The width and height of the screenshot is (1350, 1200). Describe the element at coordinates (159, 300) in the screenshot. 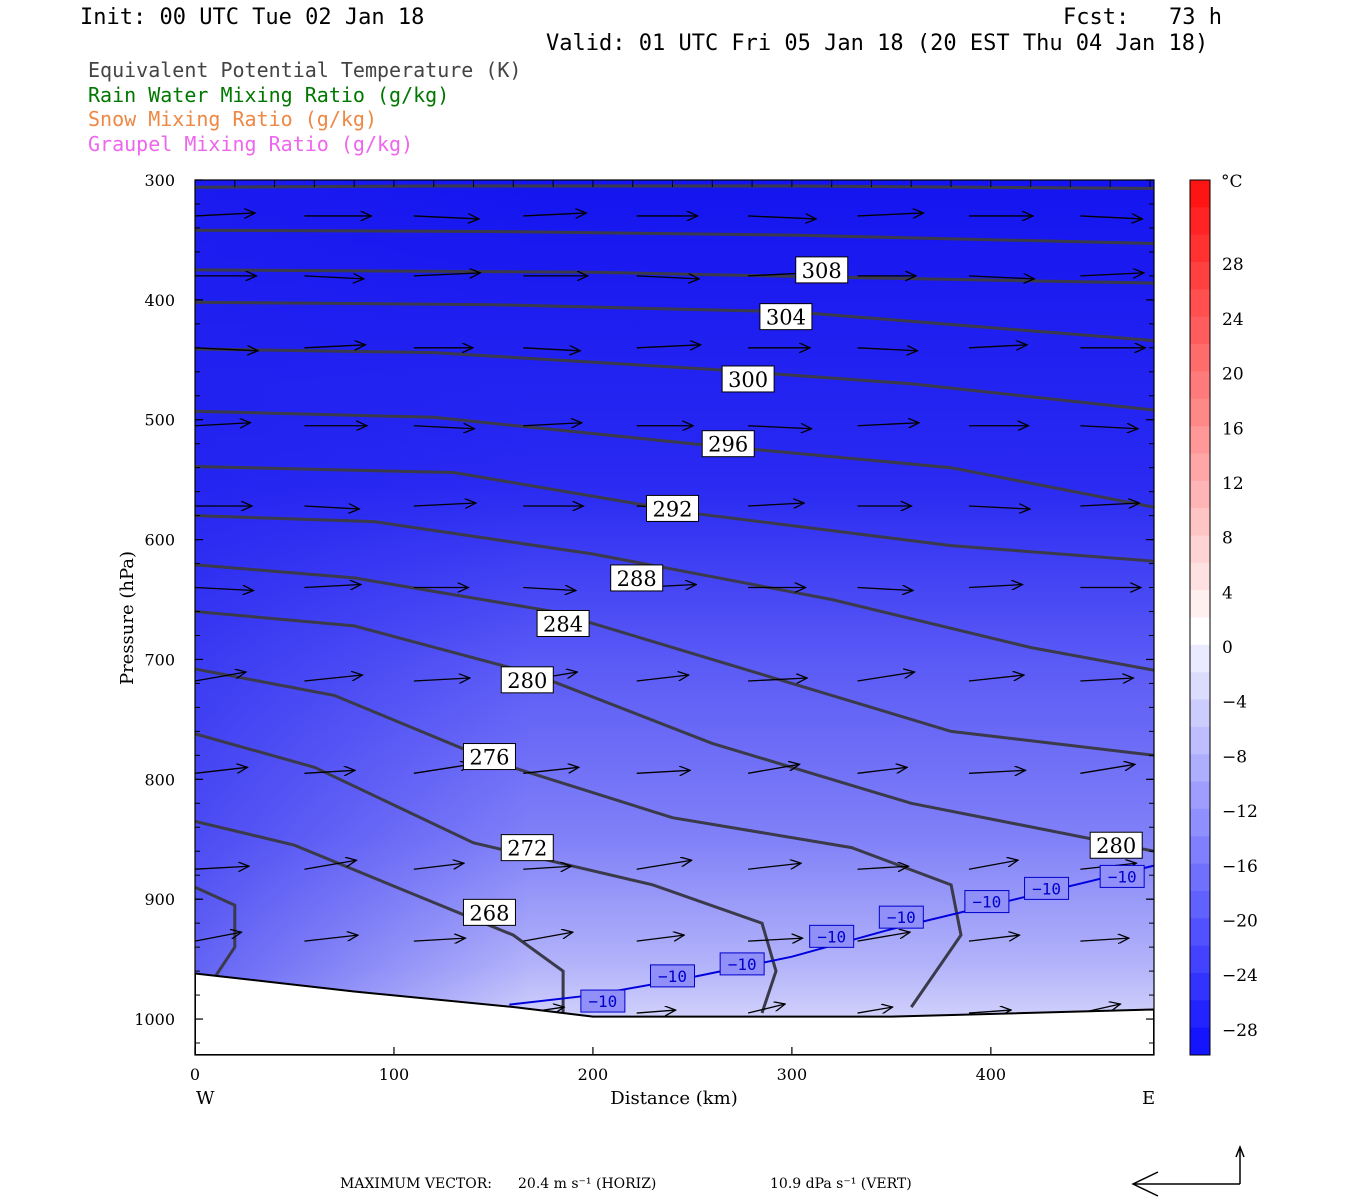

I see `y-tick-label: 400` at that location.